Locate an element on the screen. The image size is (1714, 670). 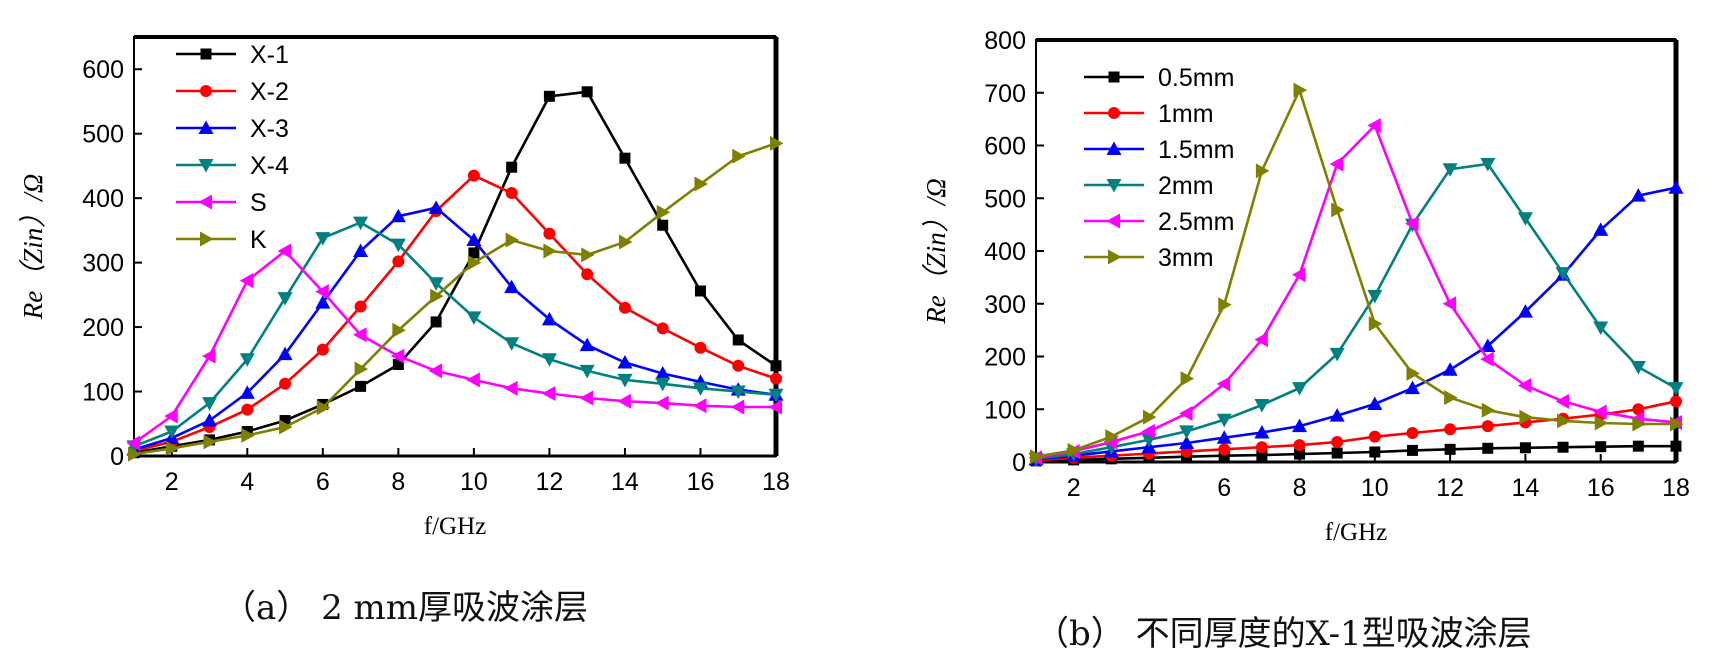
y-tick-label: 500 is located at coordinates (103, 135).